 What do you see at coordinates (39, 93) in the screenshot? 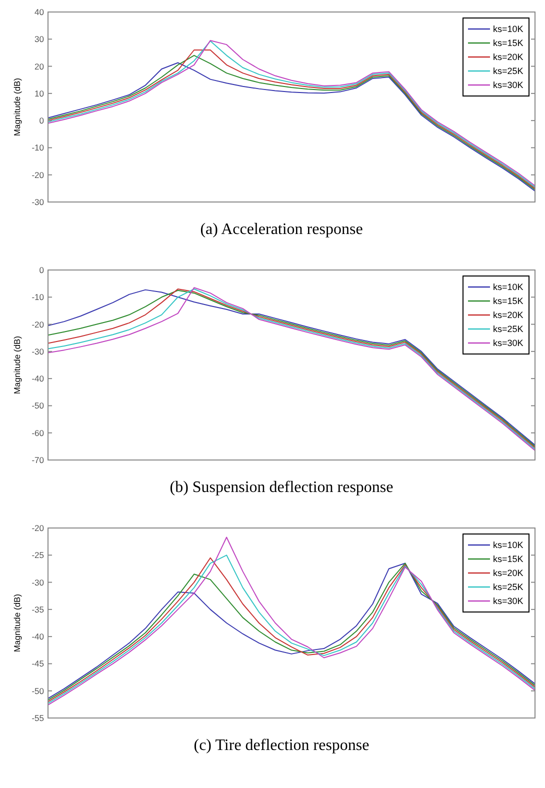
I see `y-tick-label: 10` at bounding box center [39, 93].